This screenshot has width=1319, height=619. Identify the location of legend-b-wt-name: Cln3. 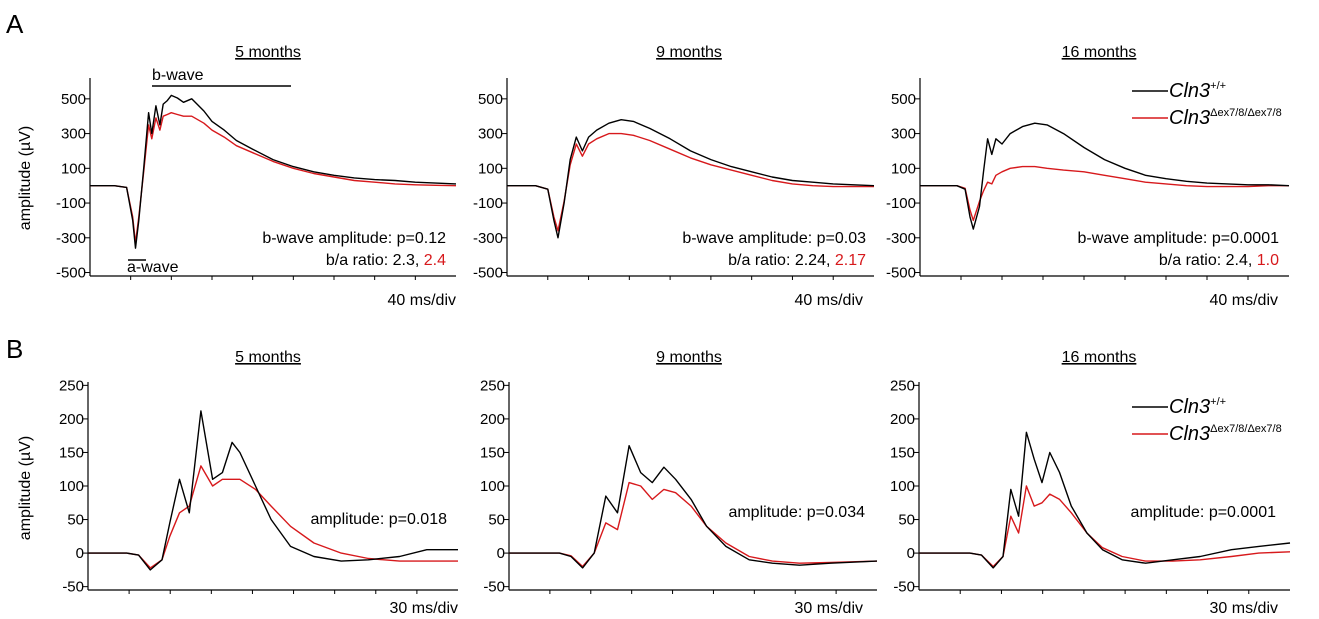
(1189, 407).